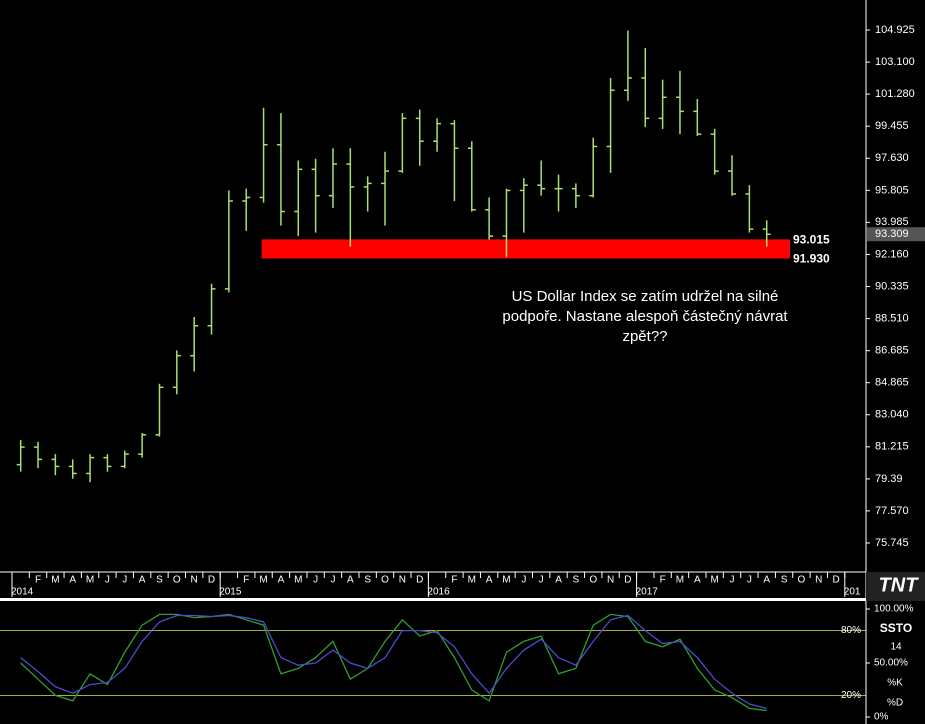  I want to click on indicator-title: SSTO, so click(896, 628).